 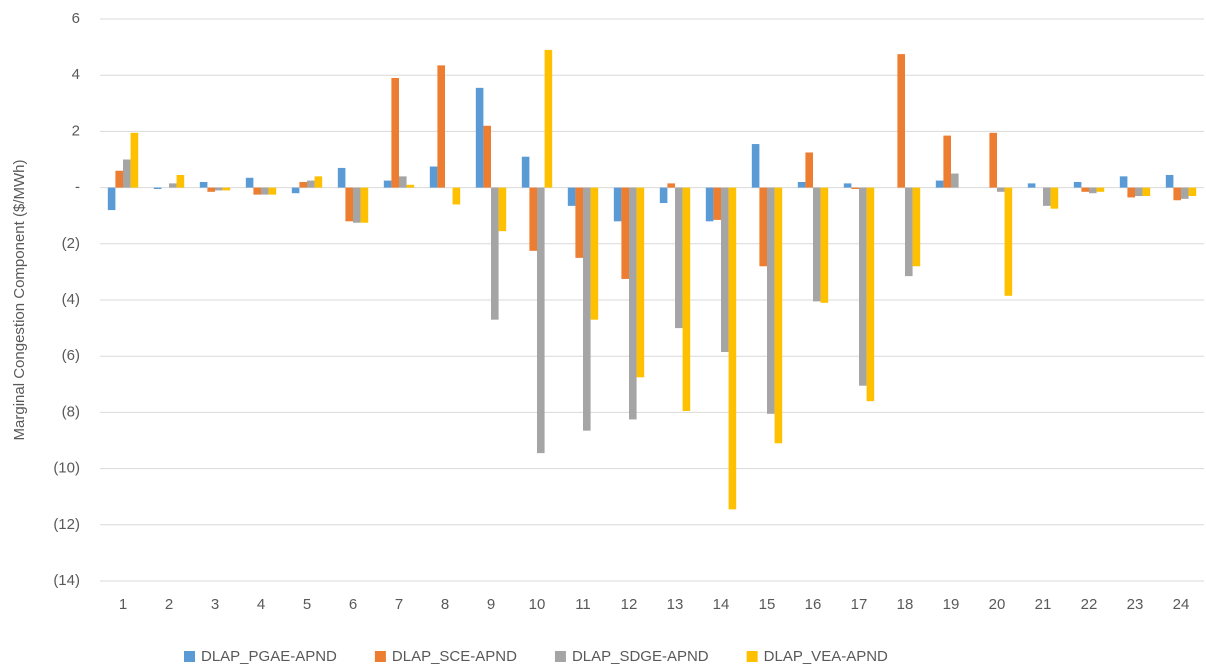 I want to click on x-tick-label: 2, so click(x=169, y=604).